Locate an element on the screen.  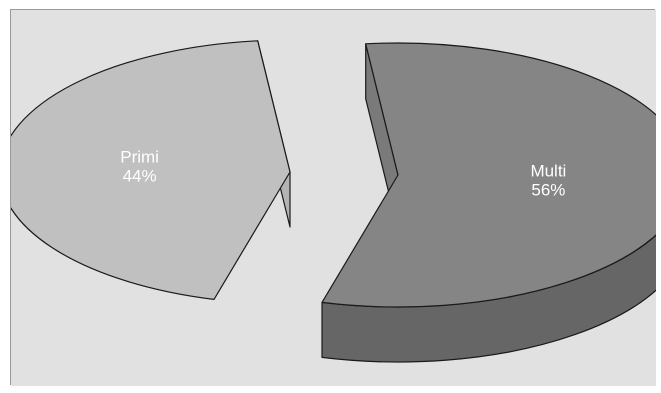
slice-primi-label: Primi is located at coordinates (139, 157).